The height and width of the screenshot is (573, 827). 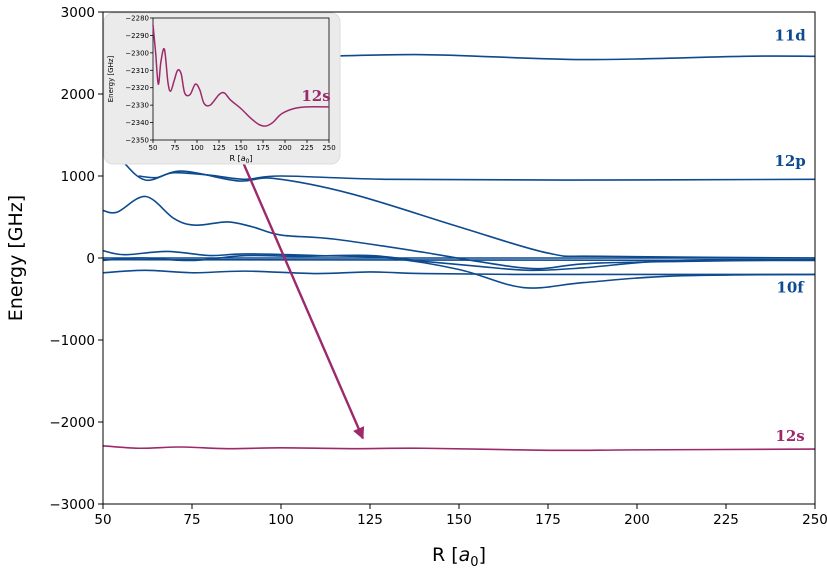 What do you see at coordinates (637, 520) in the screenshot?
I see `x-tick-label: 200` at bounding box center [637, 520].